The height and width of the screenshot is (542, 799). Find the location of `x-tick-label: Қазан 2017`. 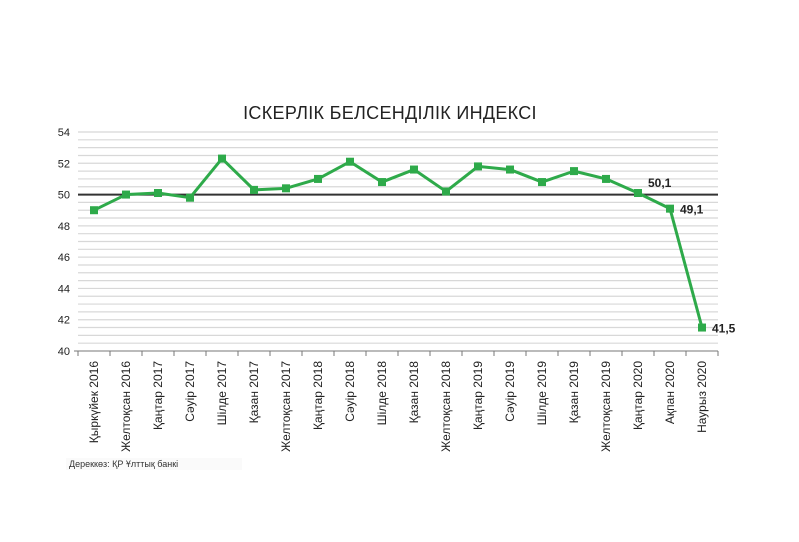

x-tick-label: Қазан 2017 is located at coordinates (254, 392).